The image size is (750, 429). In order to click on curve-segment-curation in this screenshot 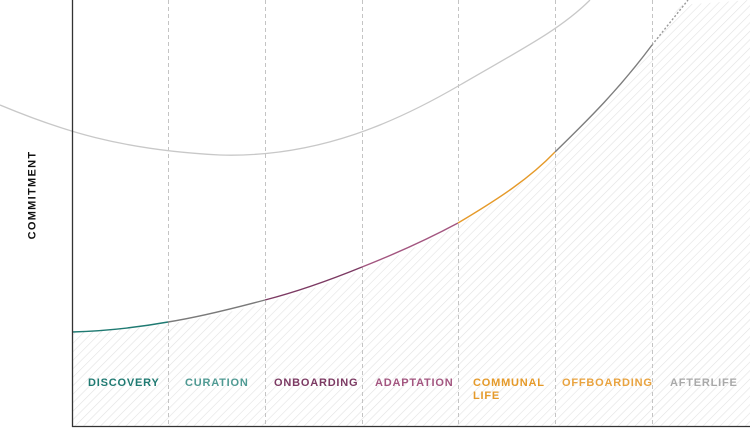, I will do `click(216, 311)`.